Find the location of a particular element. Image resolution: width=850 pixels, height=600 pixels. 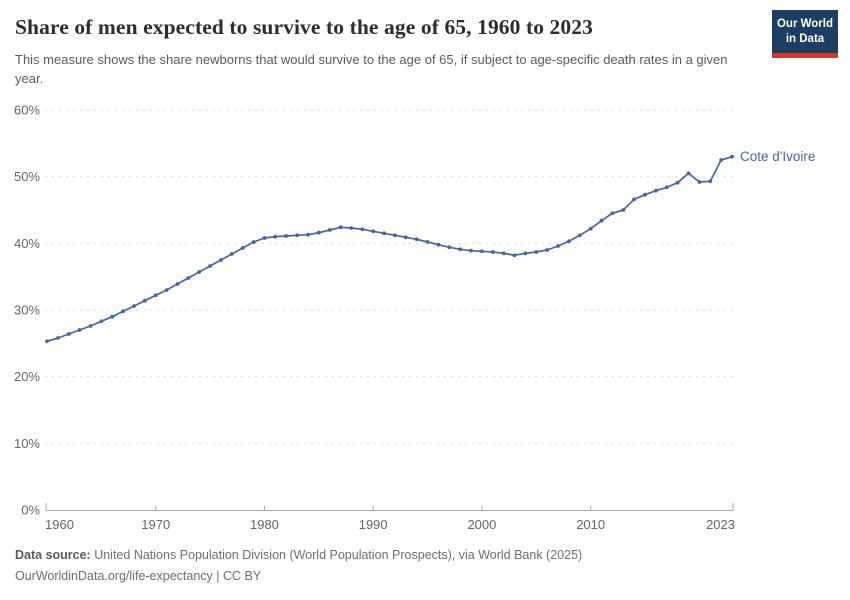

owid-logo-red-bar is located at coordinates (805, 55).